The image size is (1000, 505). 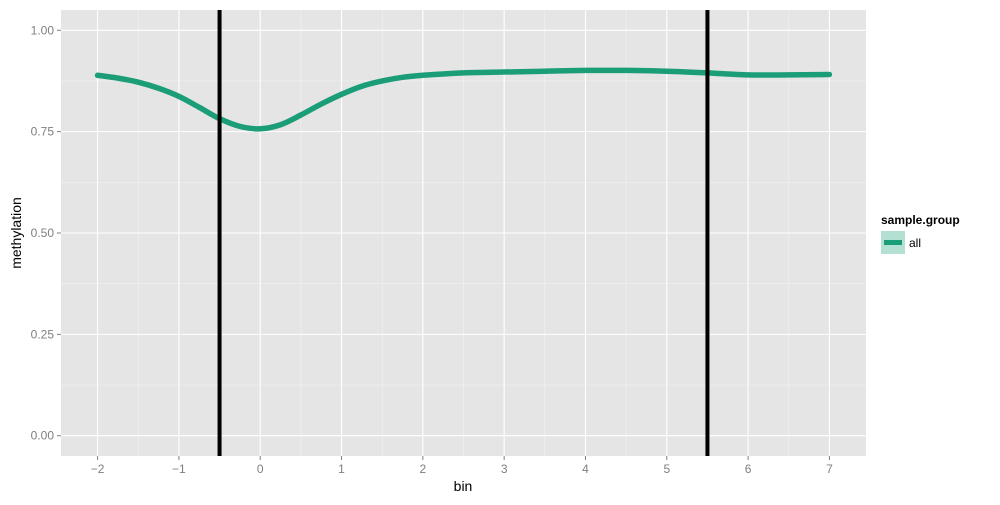 What do you see at coordinates (98, 469) in the screenshot?
I see `x-tick-label: −2` at bounding box center [98, 469].